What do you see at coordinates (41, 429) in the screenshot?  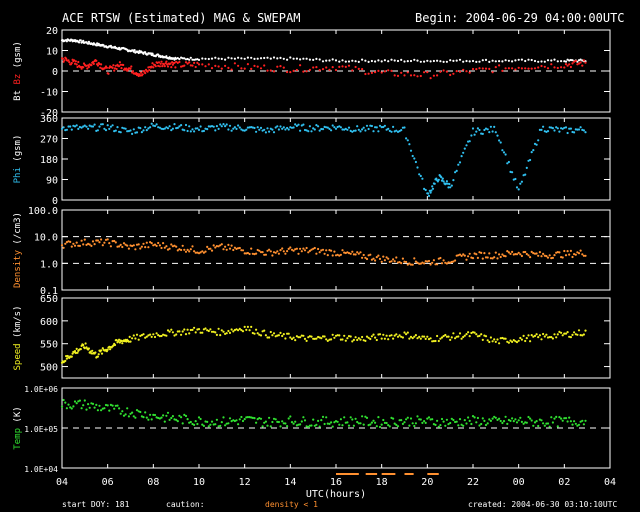 I see `y-tick-label: 1.0E+05` at bounding box center [41, 429].